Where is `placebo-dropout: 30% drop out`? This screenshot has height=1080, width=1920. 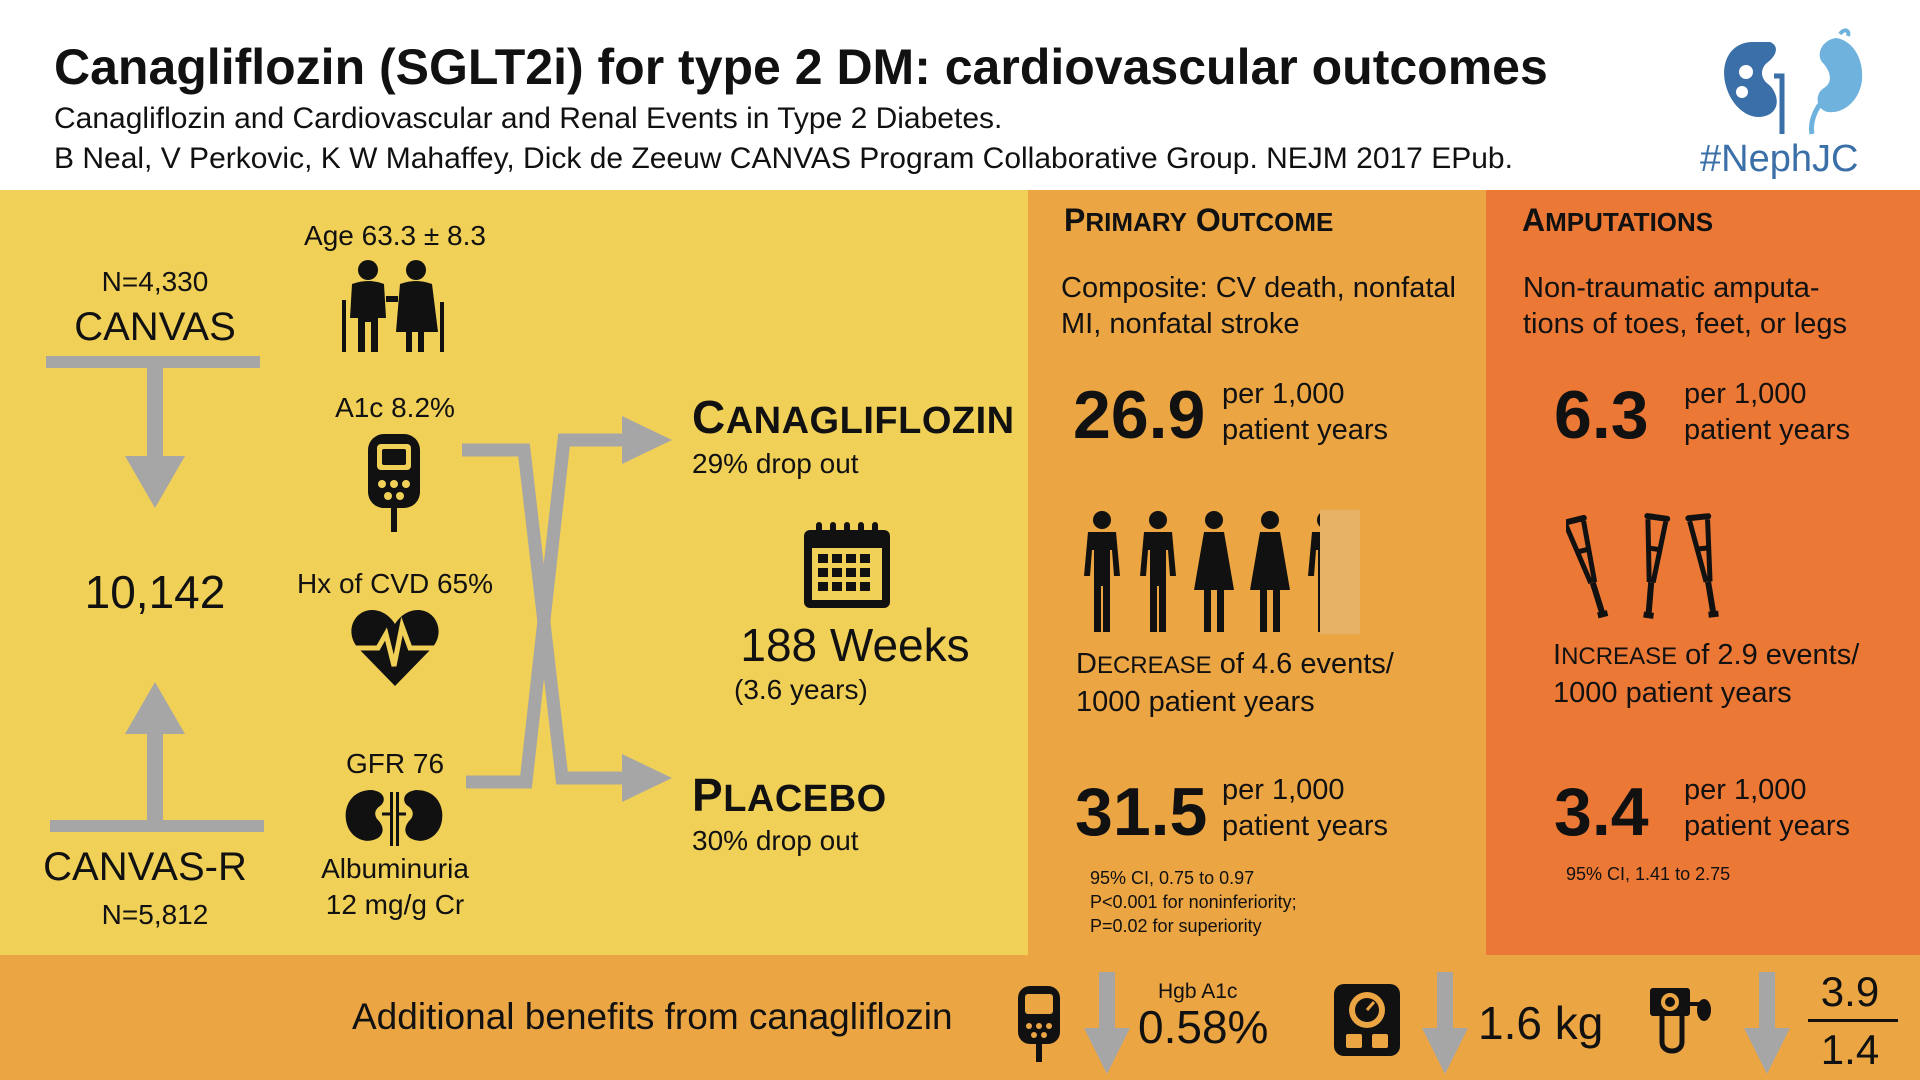
placebo-dropout: 30% drop out is located at coordinates (775, 840).